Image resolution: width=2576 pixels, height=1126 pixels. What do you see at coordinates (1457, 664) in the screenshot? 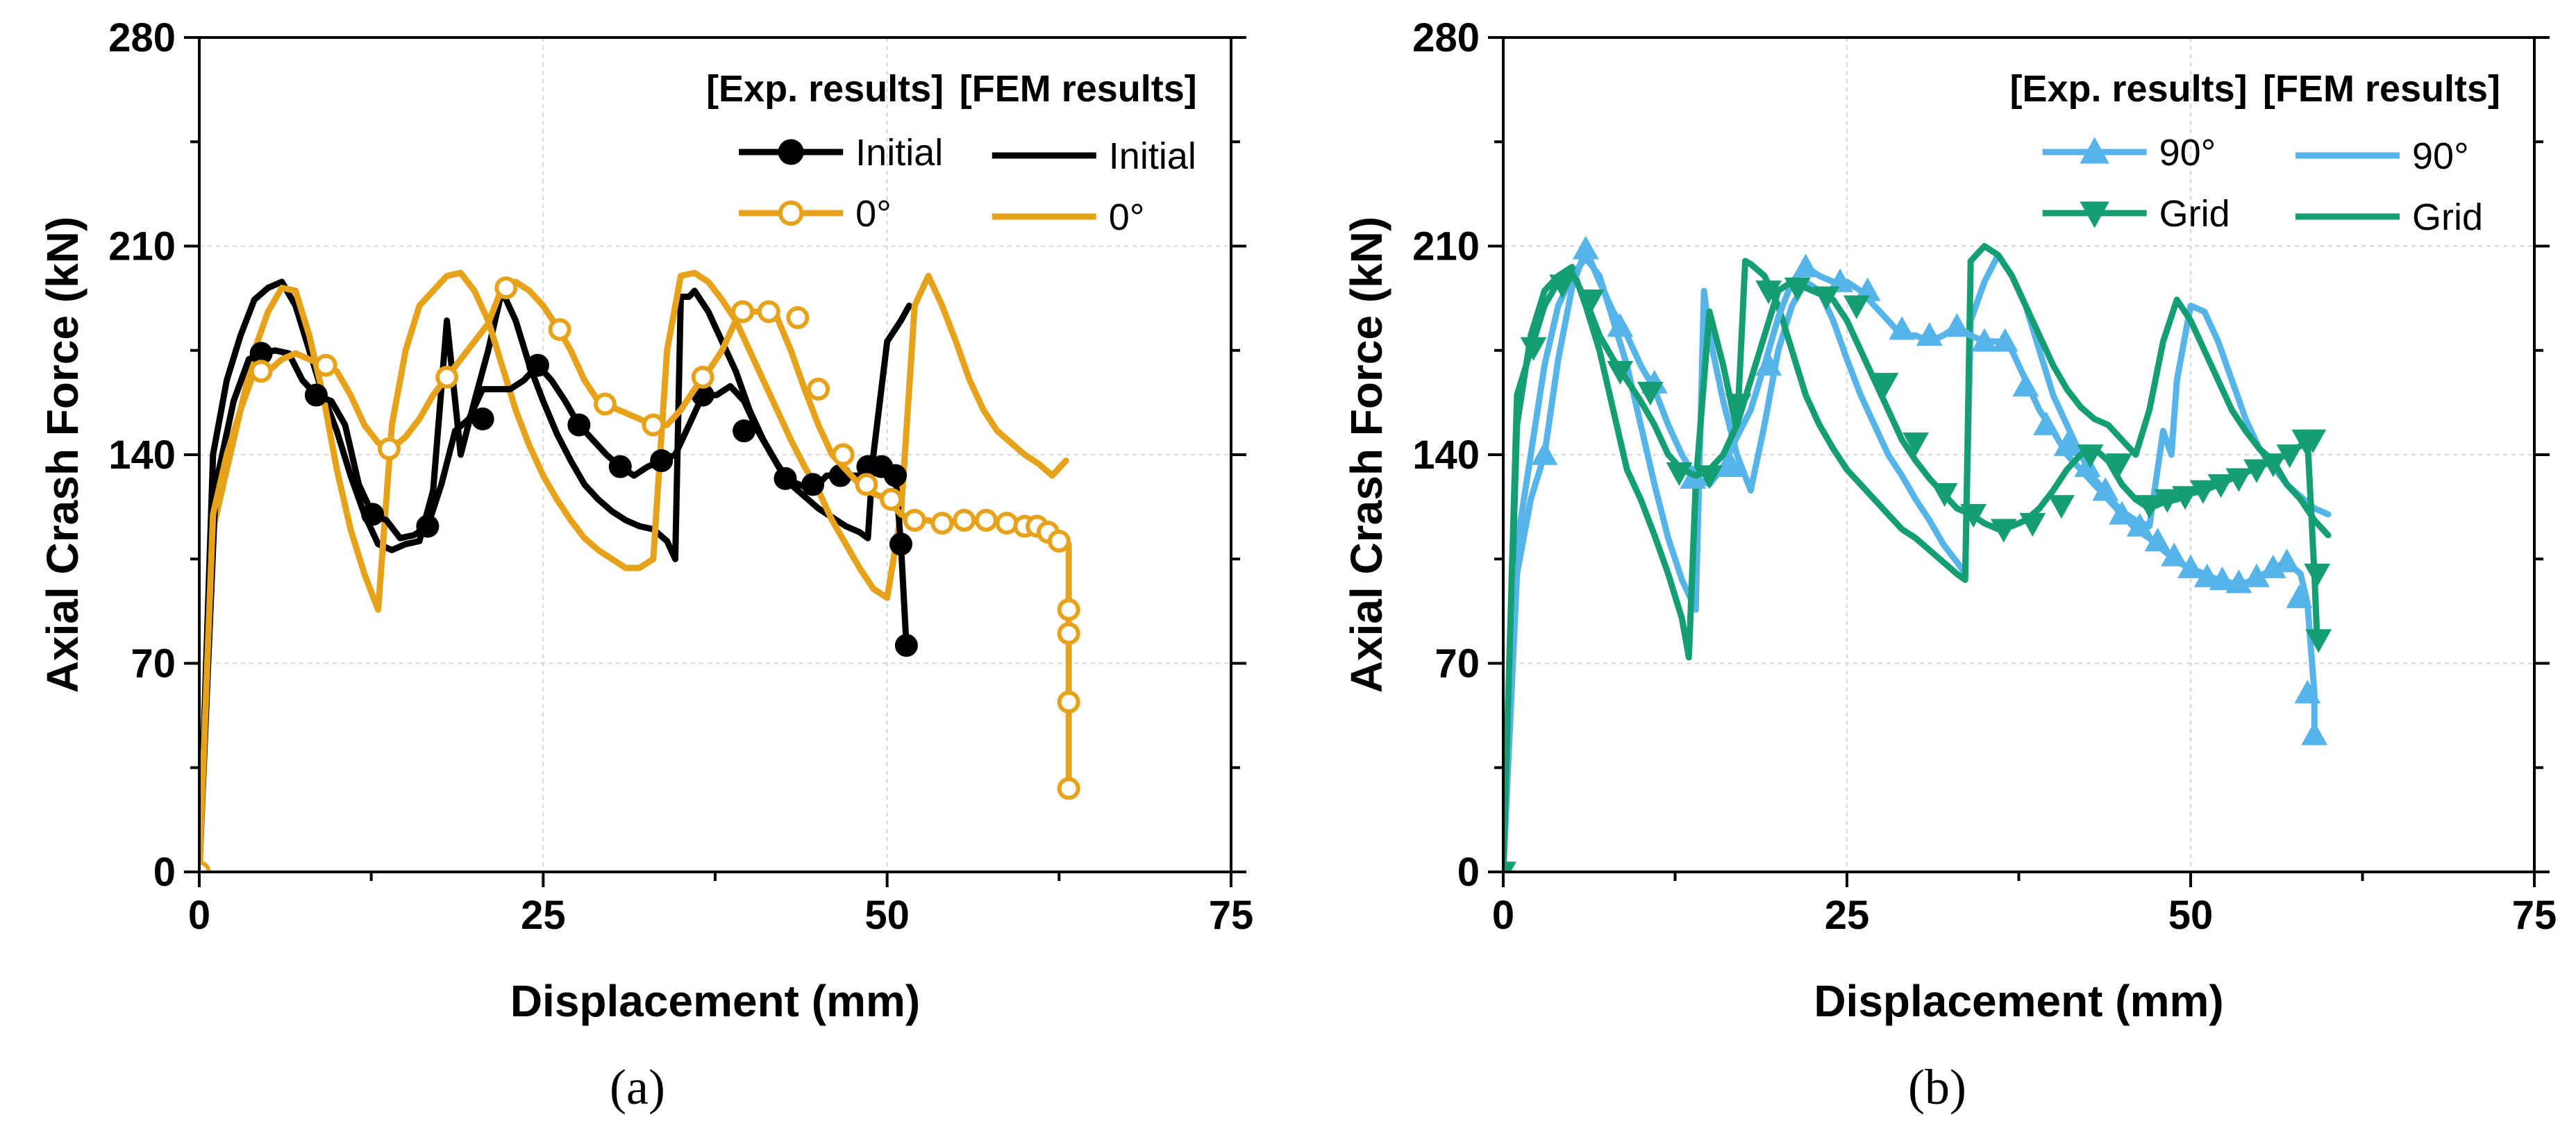
I see `y-tick-label: 70` at bounding box center [1457, 664].